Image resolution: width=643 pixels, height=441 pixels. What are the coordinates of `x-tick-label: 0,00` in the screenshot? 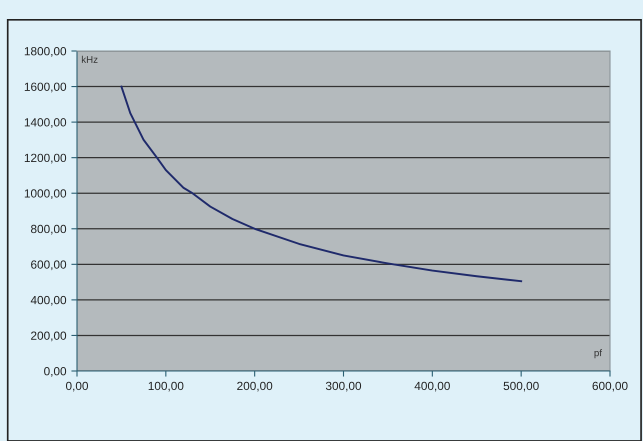 It's located at (77, 387).